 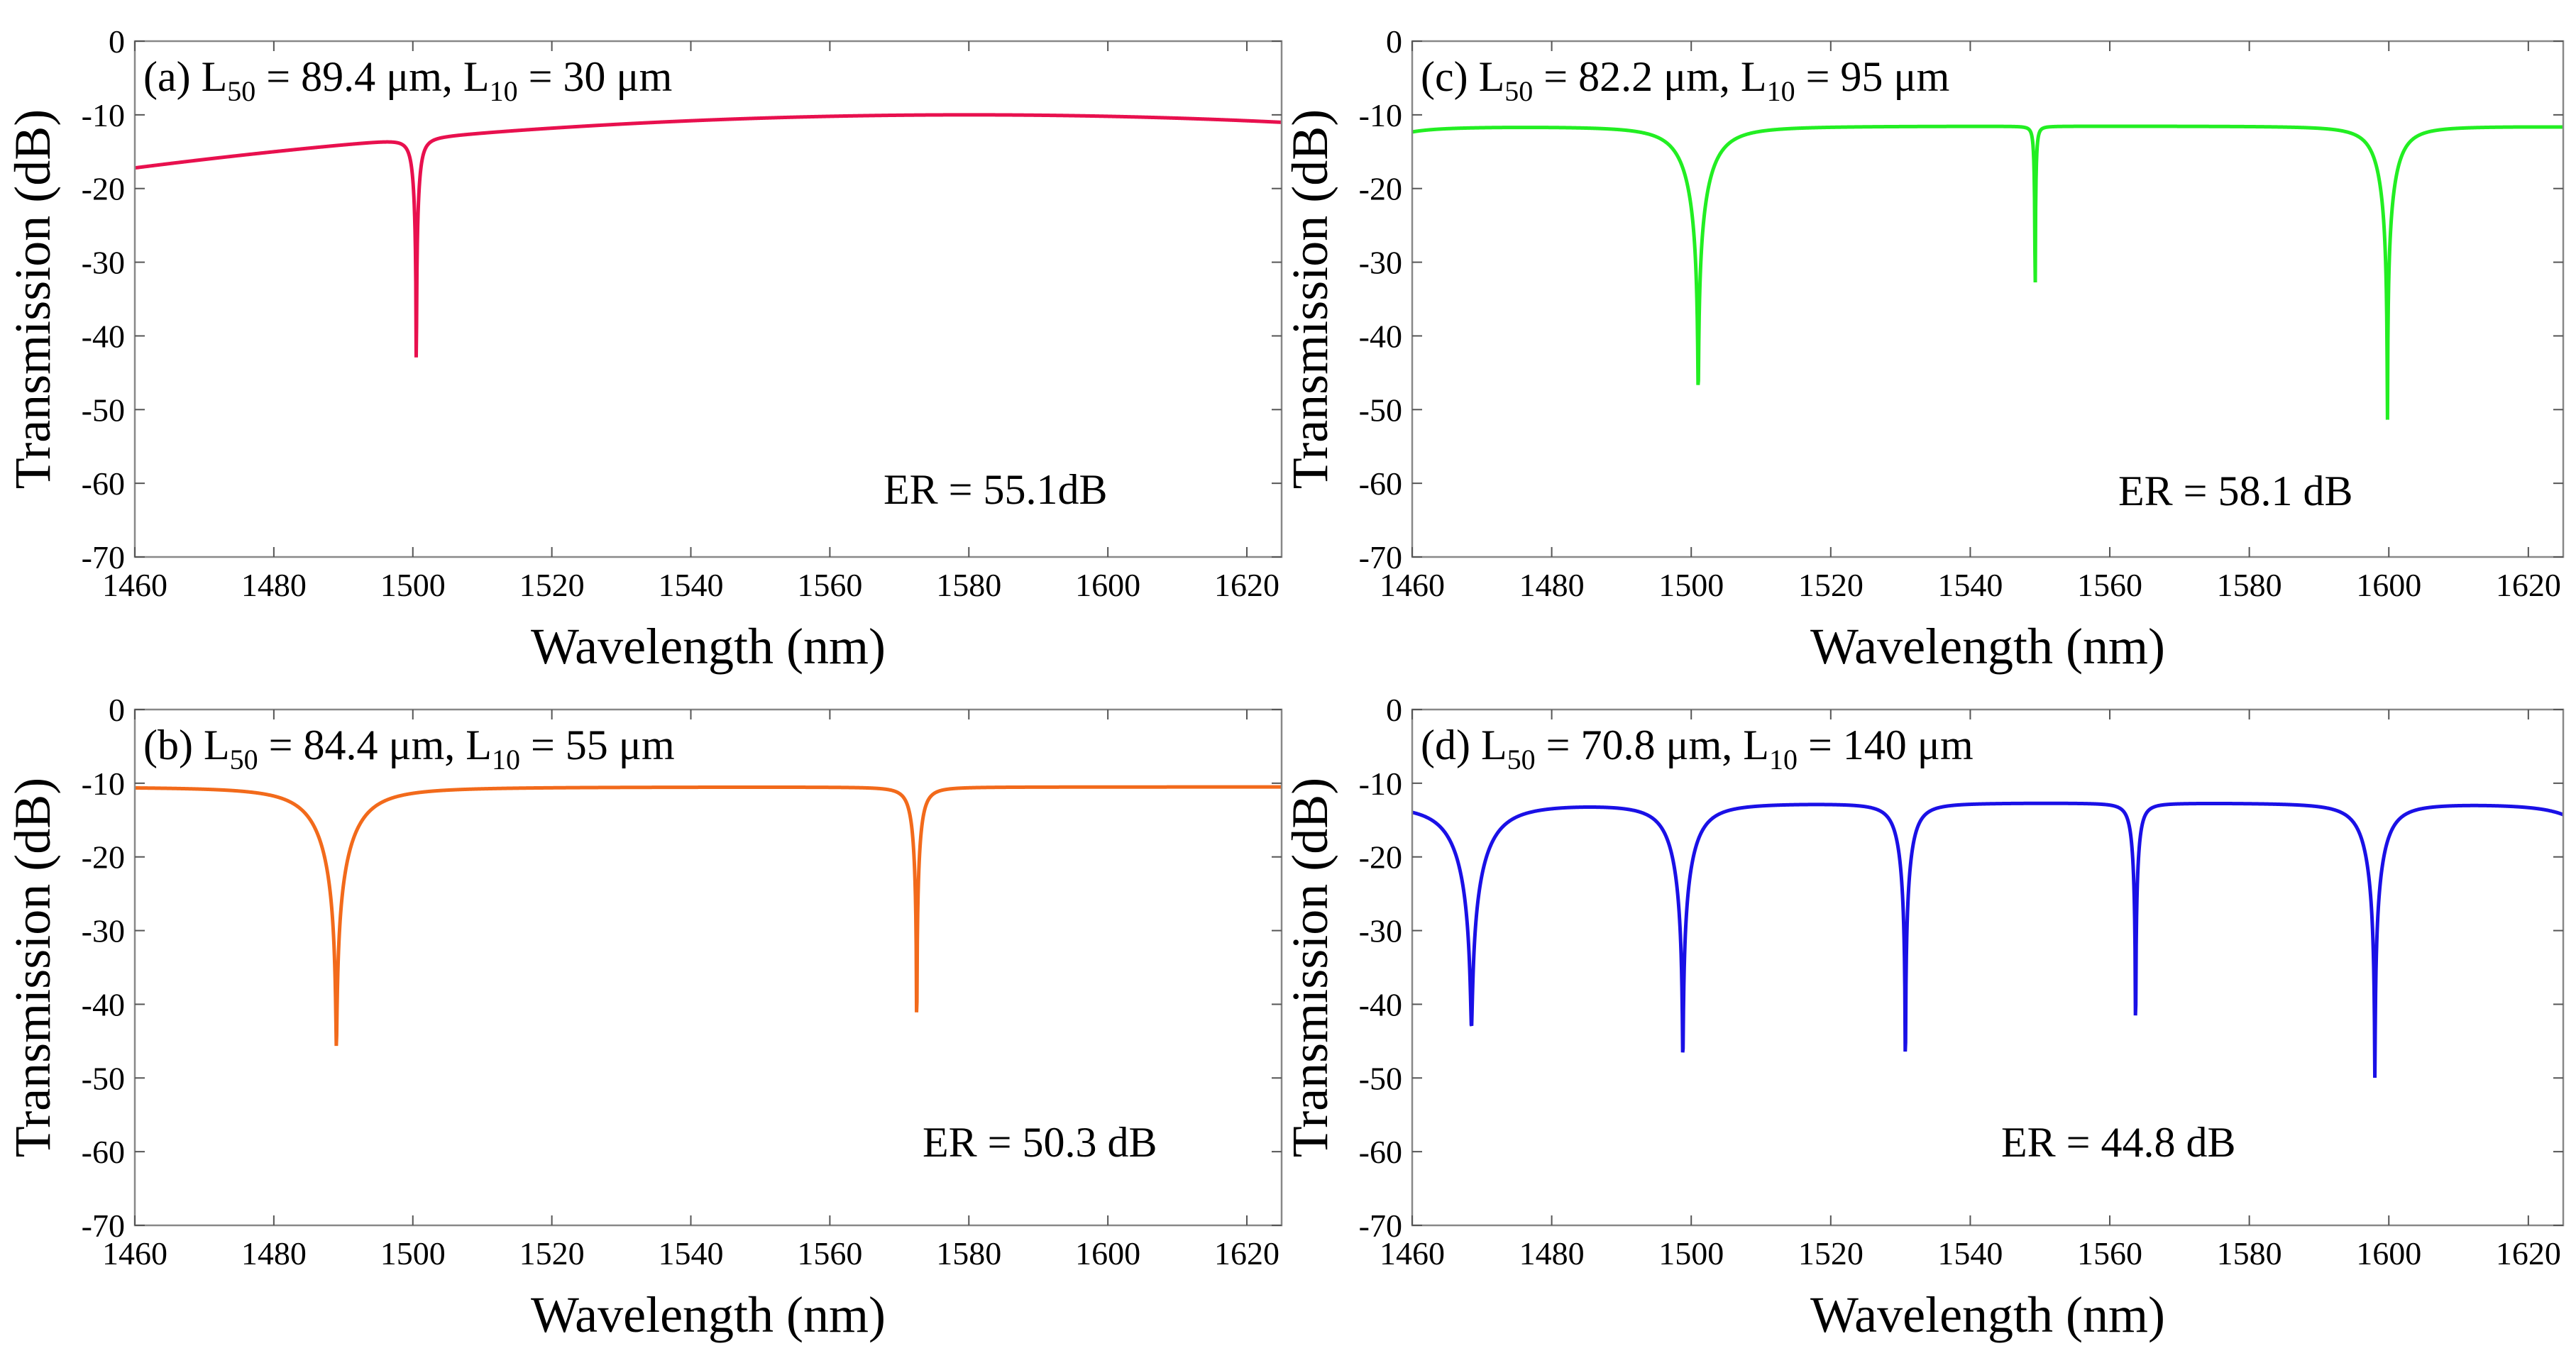 What do you see at coordinates (2235, 491) in the screenshot?
I see `er-annotation: ER = 58.1 dB` at bounding box center [2235, 491].